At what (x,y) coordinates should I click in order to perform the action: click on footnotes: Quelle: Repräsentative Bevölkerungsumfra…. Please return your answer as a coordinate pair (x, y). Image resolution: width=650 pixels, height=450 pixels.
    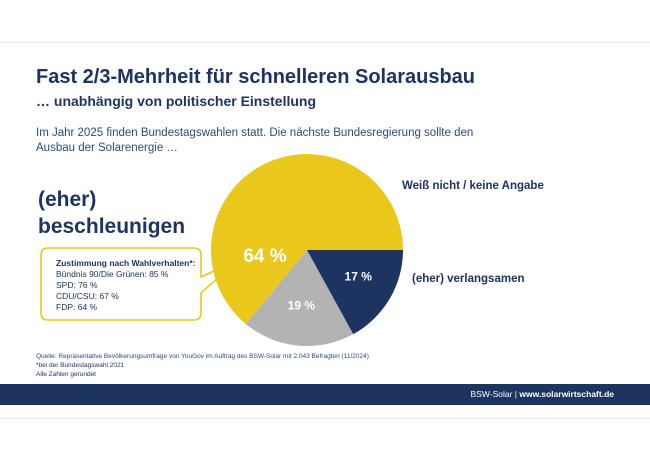
    Looking at the image, I should click on (202, 365).